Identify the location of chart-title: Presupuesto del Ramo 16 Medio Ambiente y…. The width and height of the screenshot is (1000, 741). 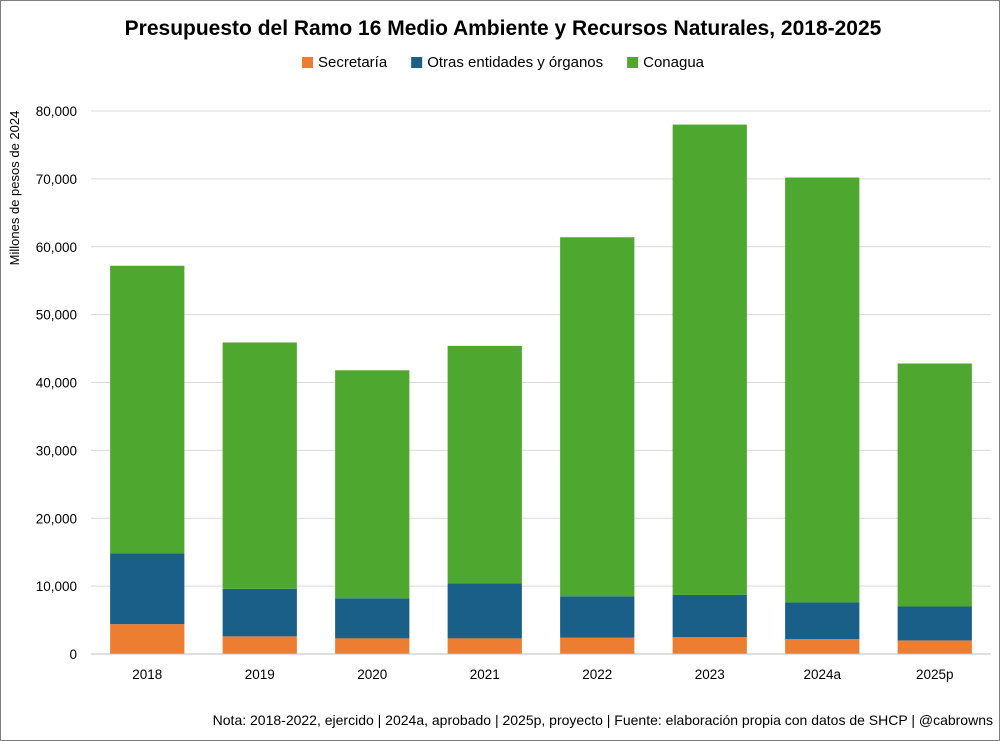
(503, 28).